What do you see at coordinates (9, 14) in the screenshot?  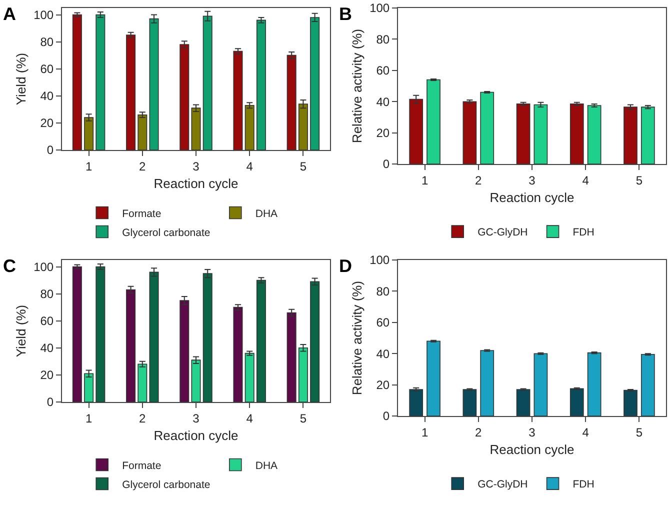 I see `chart-title: A` at bounding box center [9, 14].